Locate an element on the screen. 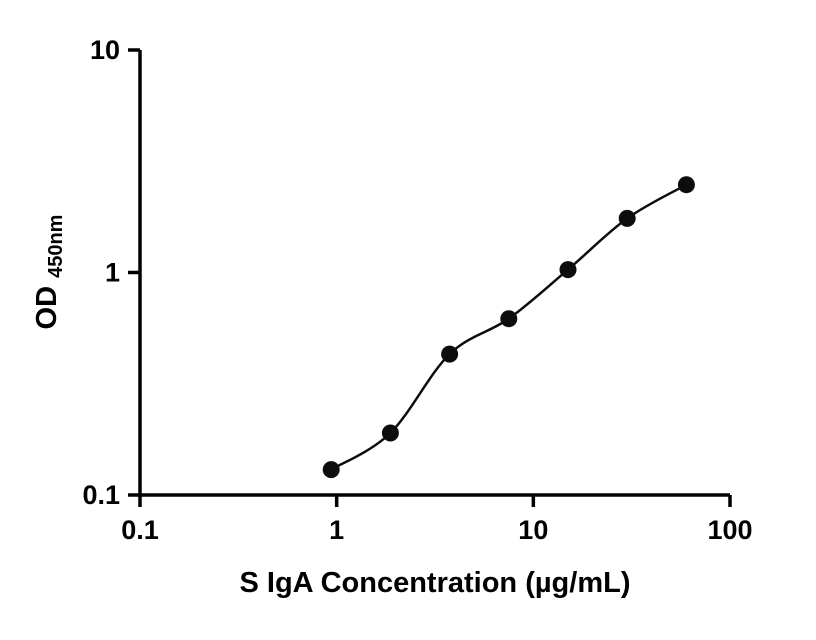 This screenshot has width=816, height=640. y-axis-label: OD 450nm is located at coordinates (49, 272).